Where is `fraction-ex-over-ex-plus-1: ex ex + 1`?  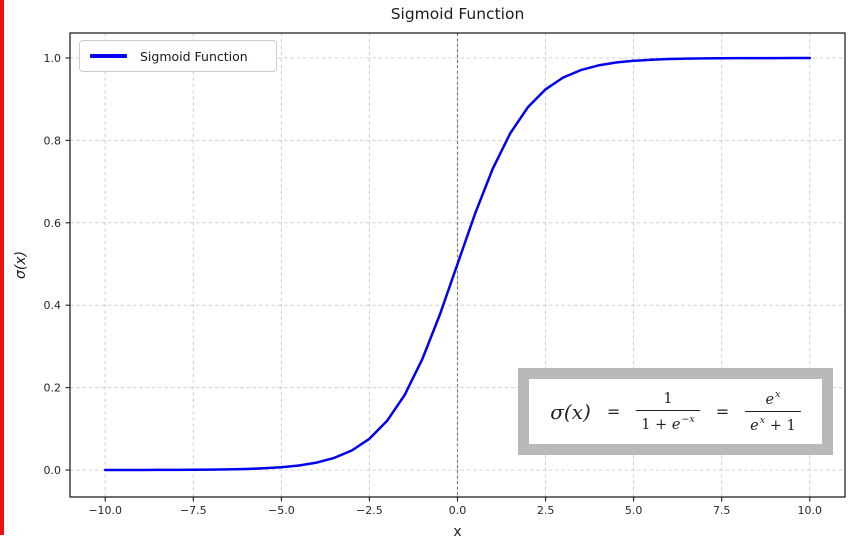 fraction-ex-over-ex-plus-1: ex ex + 1 is located at coordinates (773, 411).